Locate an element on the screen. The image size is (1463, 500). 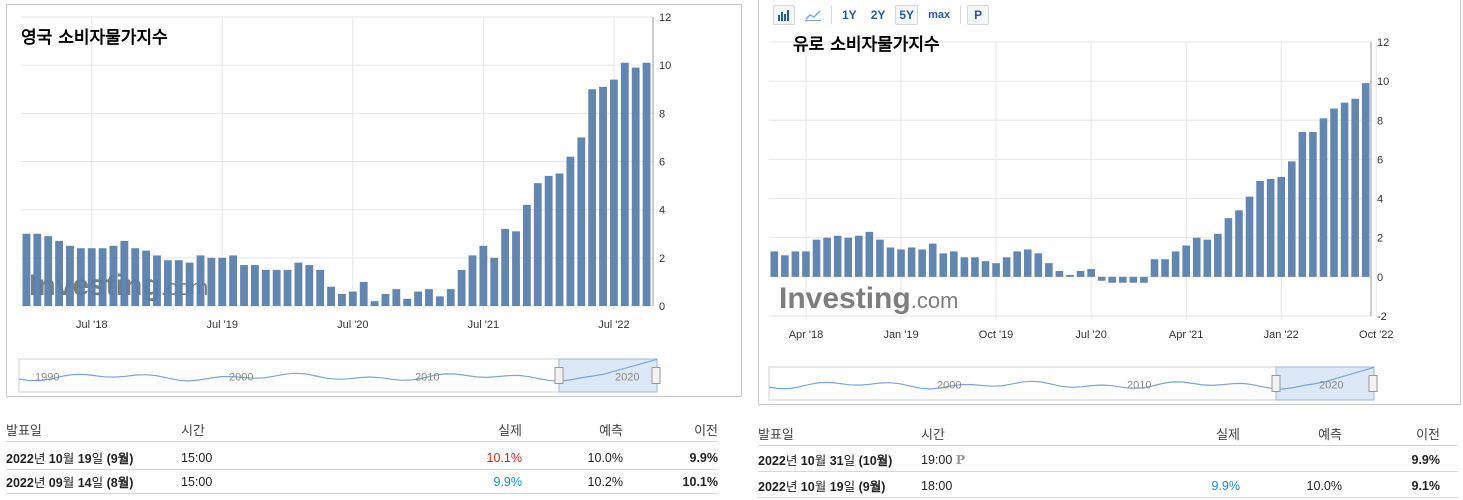
x-tick-label: Jan '22 is located at coordinates (1281, 335).